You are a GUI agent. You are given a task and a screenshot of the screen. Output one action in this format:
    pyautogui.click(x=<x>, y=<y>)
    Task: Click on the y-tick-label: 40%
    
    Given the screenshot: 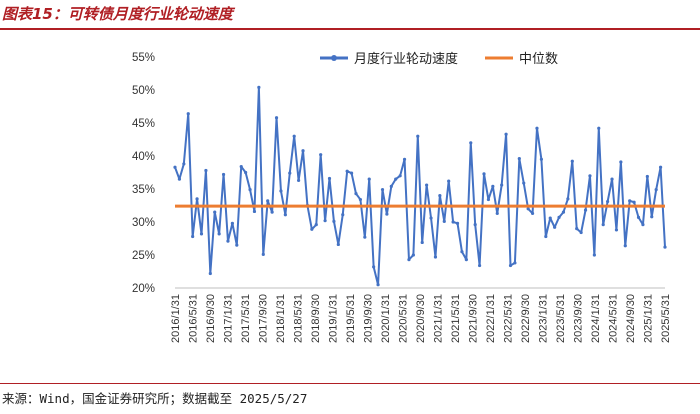 What is the action you would take?
    pyautogui.click(x=143, y=157)
    